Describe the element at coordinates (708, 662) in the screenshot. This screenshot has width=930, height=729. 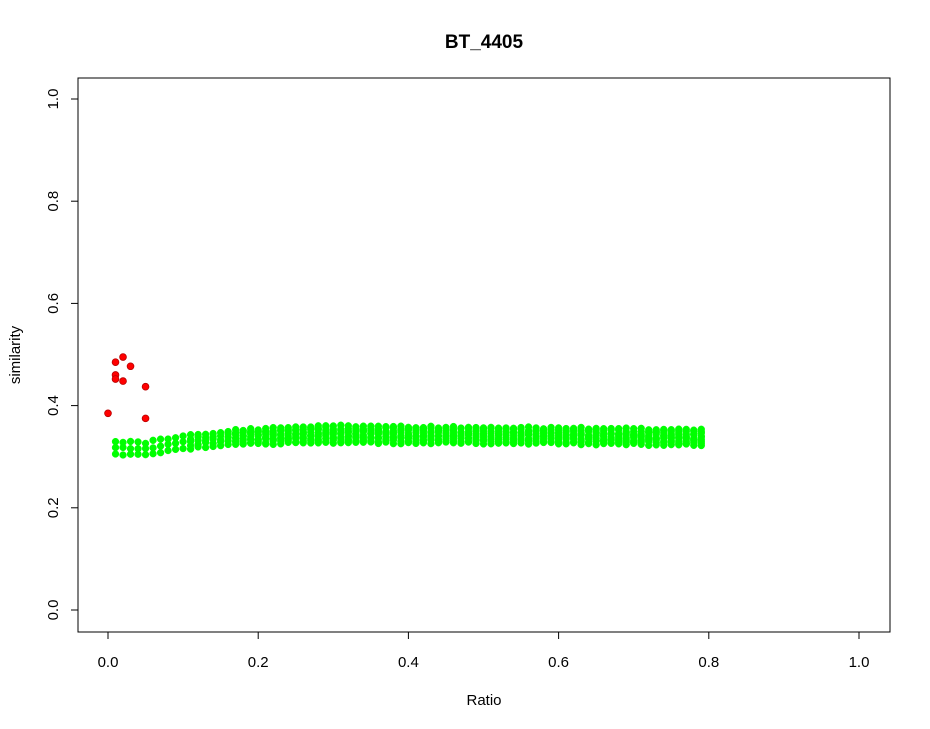
I see `x-tick-label: 0.8` at that location.